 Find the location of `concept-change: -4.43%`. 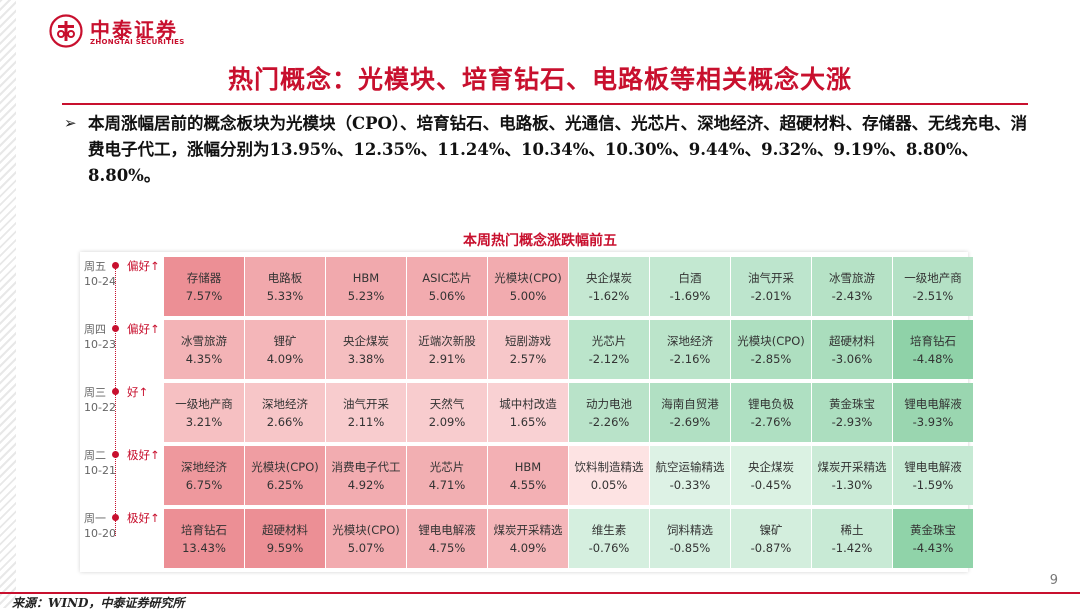

concept-change: -4.43% is located at coordinates (933, 547).